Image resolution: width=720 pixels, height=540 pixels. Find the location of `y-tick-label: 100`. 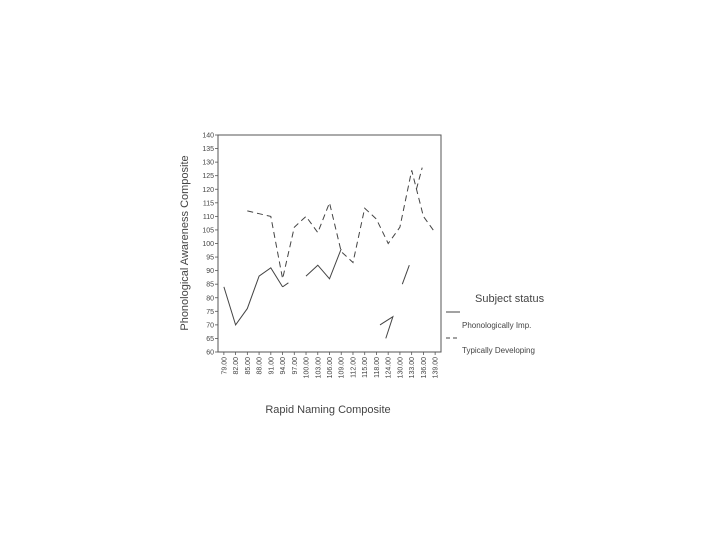

y-tick-label: 100 is located at coordinates (208, 244).